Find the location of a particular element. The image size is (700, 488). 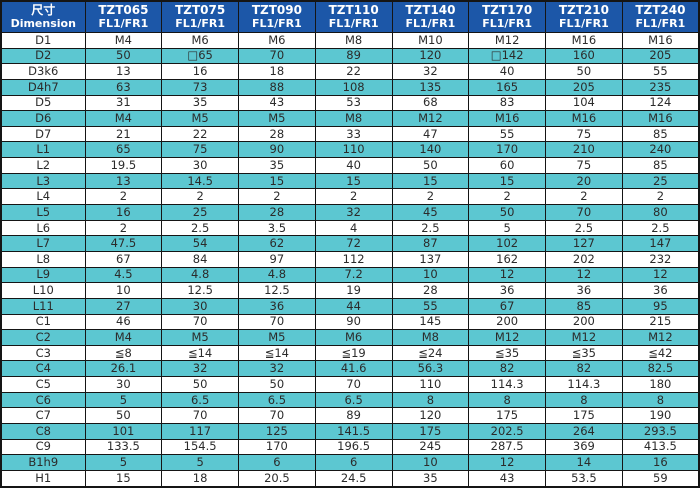

cell: 124 is located at coordinates (660, 103).